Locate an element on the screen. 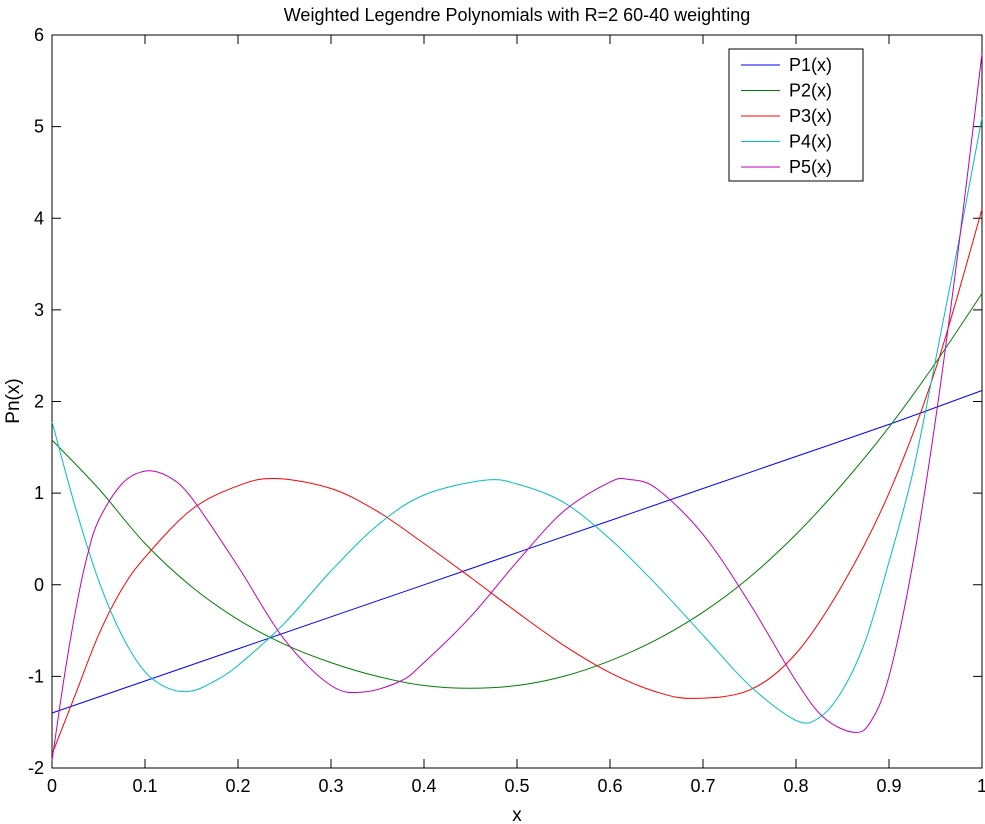  x-tick-label: 0.8 is located at coordinates (795, 786).